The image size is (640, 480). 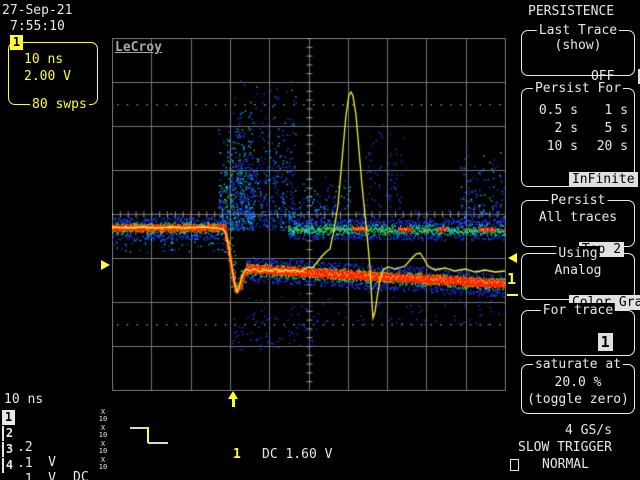 What do you see at coordinates (8, 465) in the screenshot?
I see `channel-4-badge: 4` at bounding box center [8, 465].